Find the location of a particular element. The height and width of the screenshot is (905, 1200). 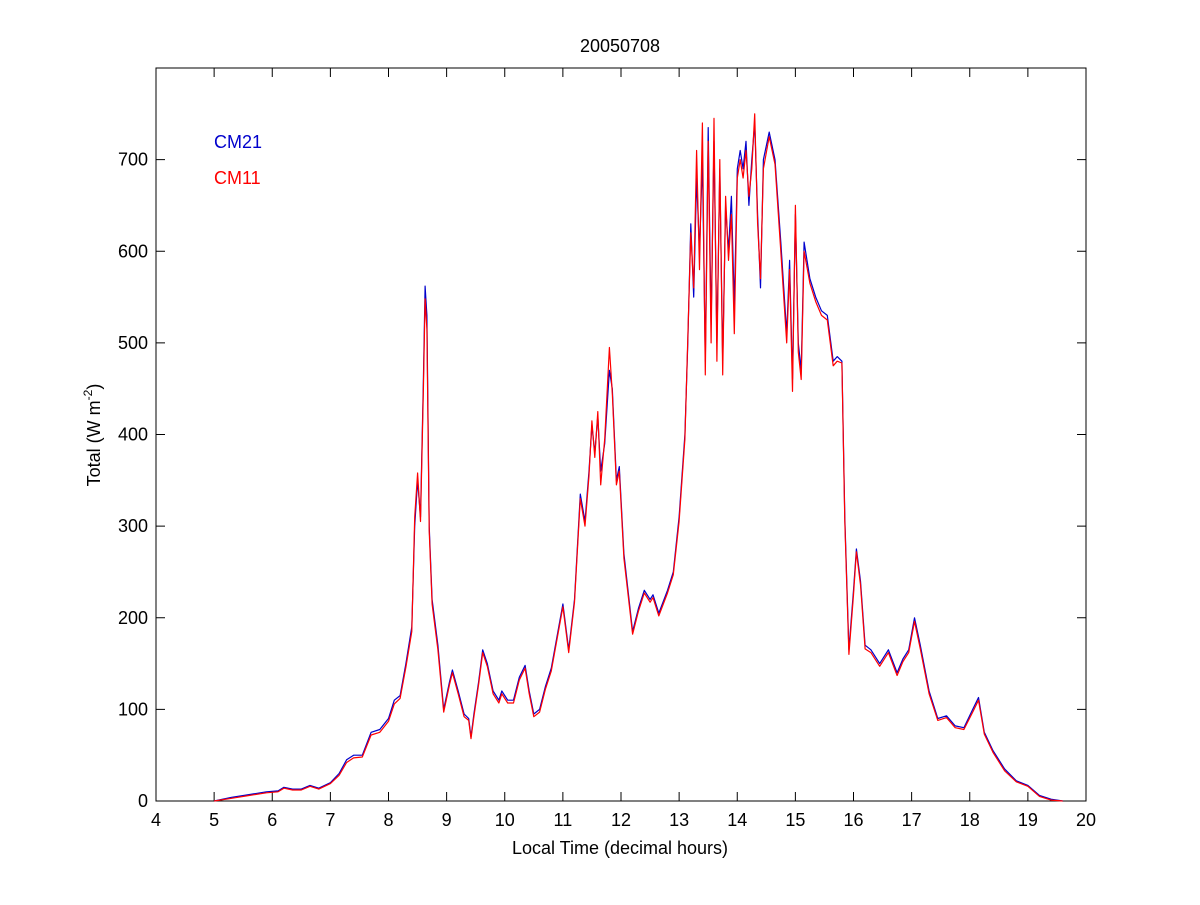

x-tick-label: 18 is located at coordinates (970, 820).